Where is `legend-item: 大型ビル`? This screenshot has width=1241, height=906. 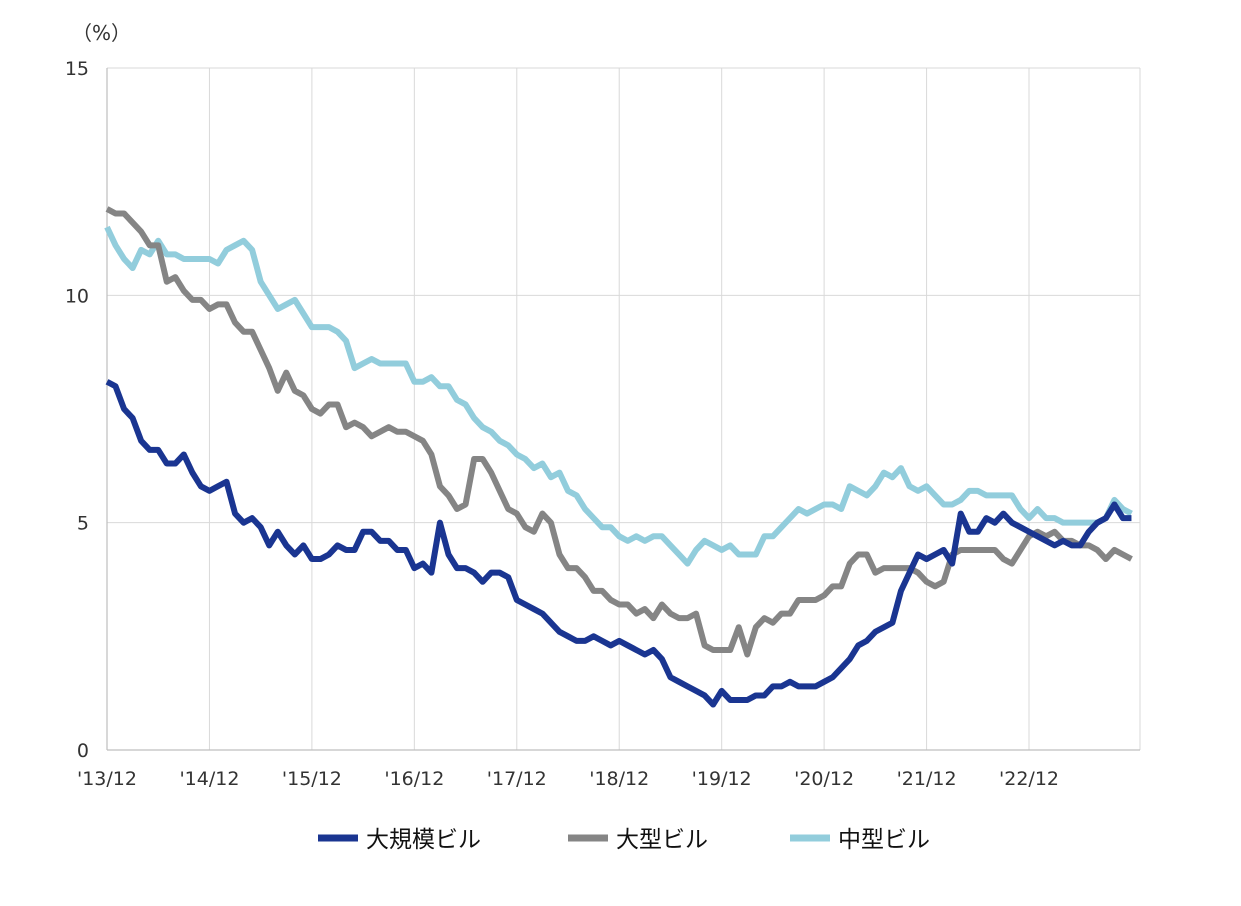 legend-item: 大型ビル is located at coordinates (638, 840).